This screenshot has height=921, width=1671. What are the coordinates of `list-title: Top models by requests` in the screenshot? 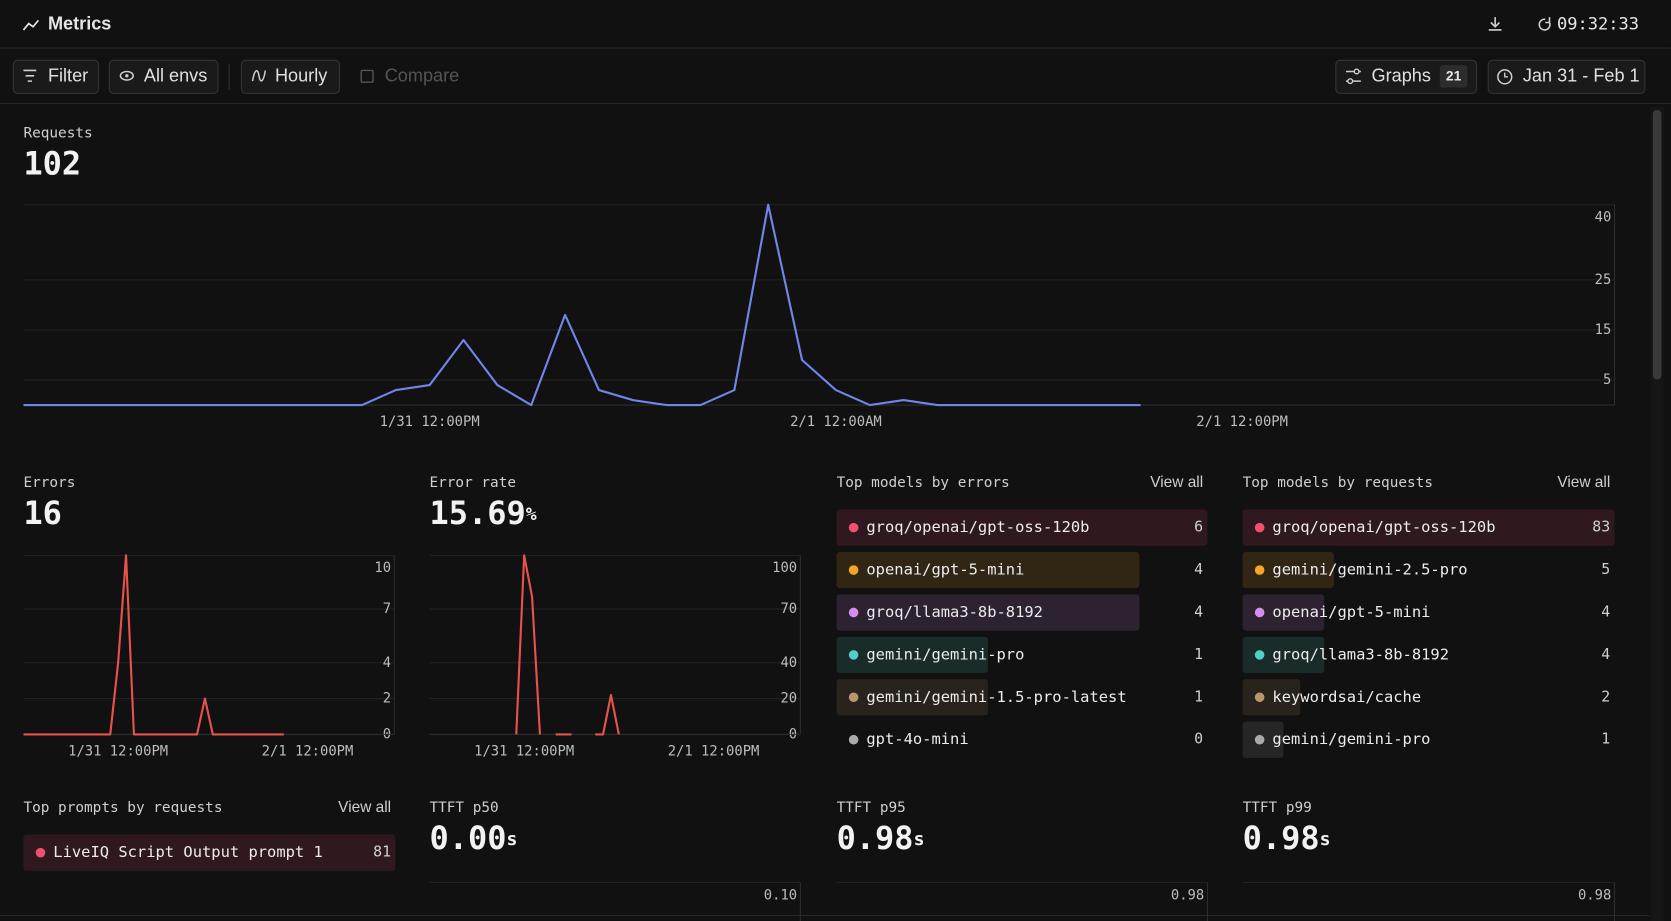 It's located at (1338, 483).